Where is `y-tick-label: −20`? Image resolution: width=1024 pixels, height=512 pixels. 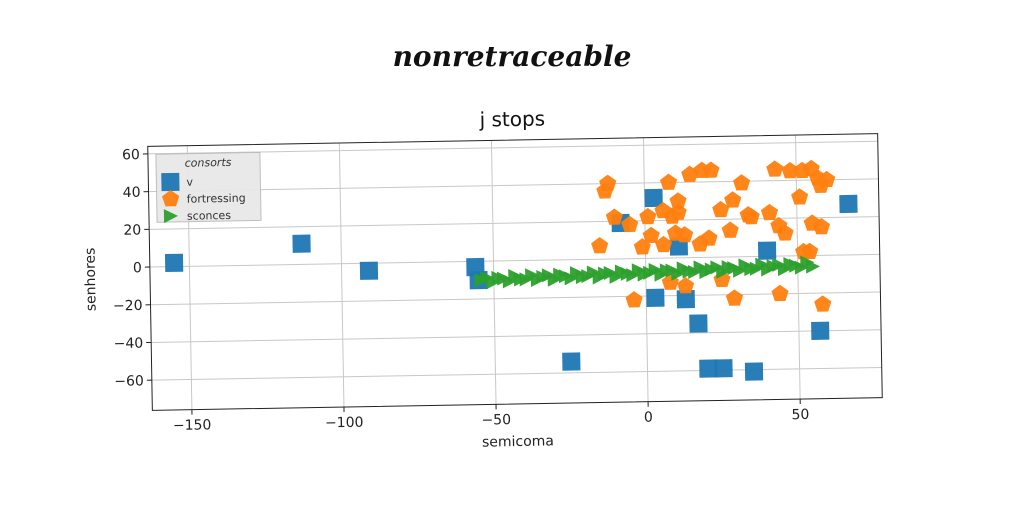 y-tick-label: −20 is located at coordinates (128, 306).